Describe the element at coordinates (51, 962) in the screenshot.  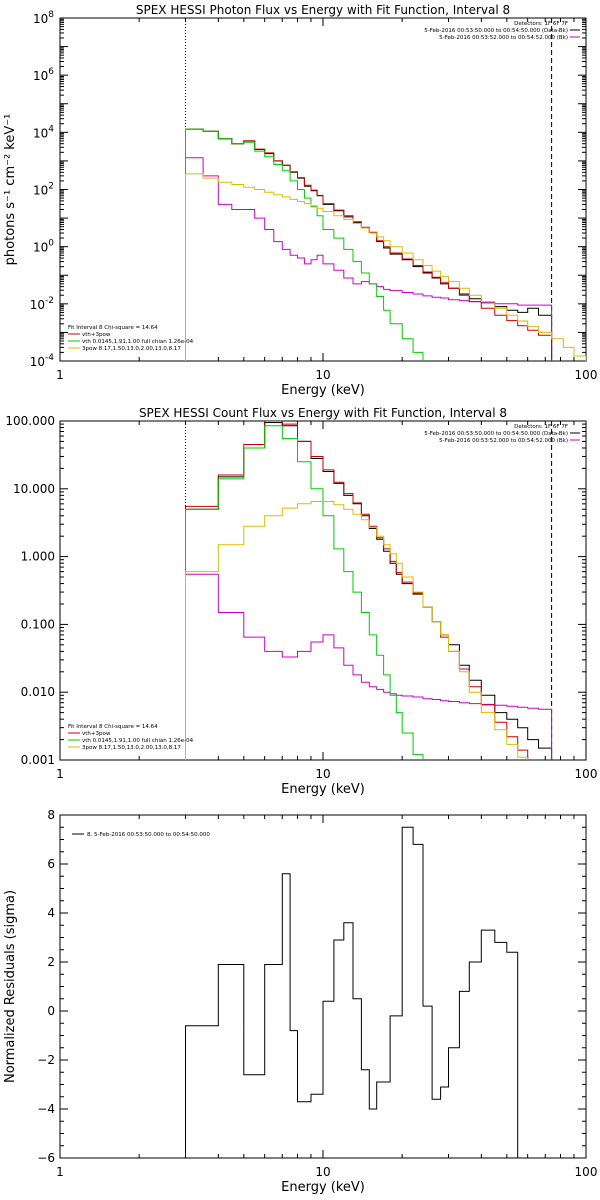
I see `y-tick-label: 2` at that location.